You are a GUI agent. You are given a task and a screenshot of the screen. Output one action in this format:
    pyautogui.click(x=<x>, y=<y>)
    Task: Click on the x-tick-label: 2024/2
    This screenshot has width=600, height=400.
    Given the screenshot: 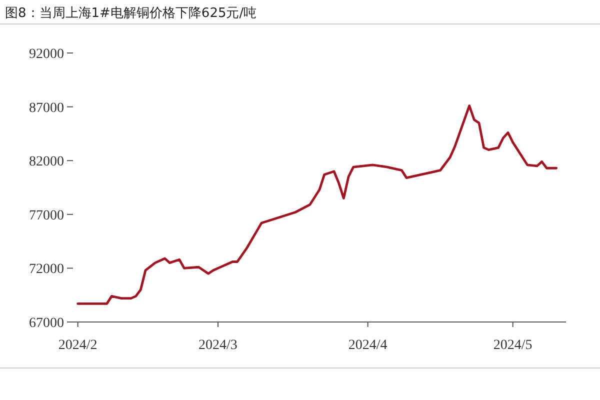 What is the action you would take?
    pyautogui.click(x=78, y=345)
    